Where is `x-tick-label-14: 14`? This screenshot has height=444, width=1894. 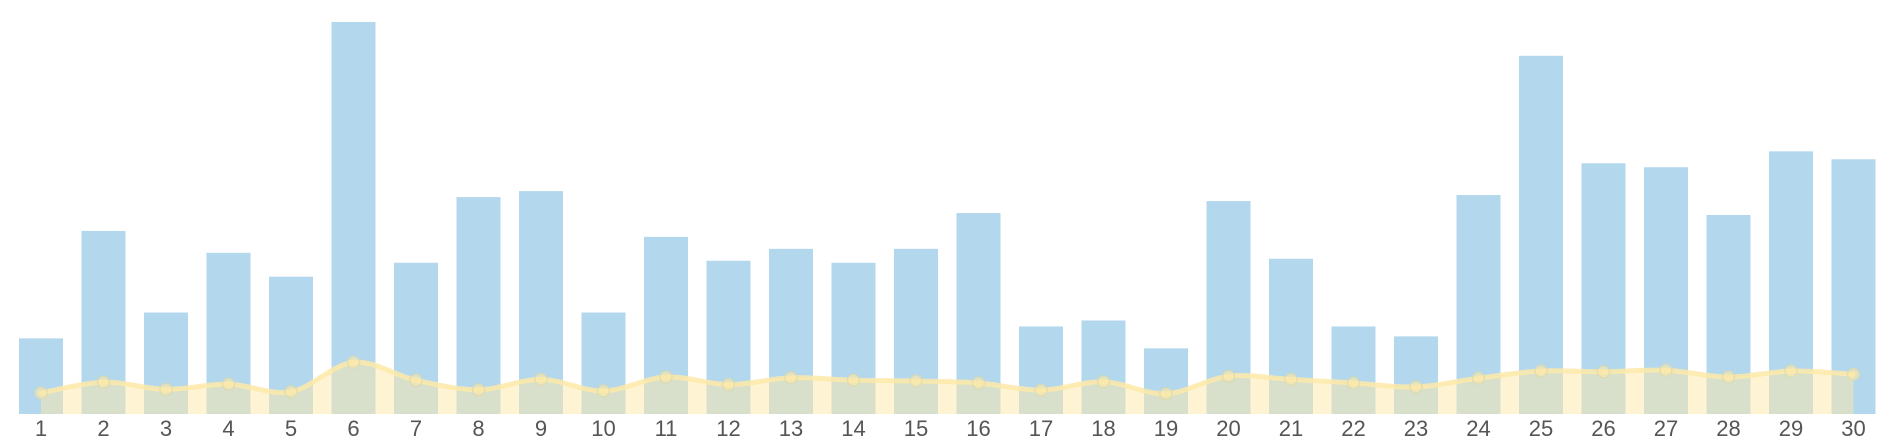 x-tick-label-14: 14 is located at coordinates (853, 428).